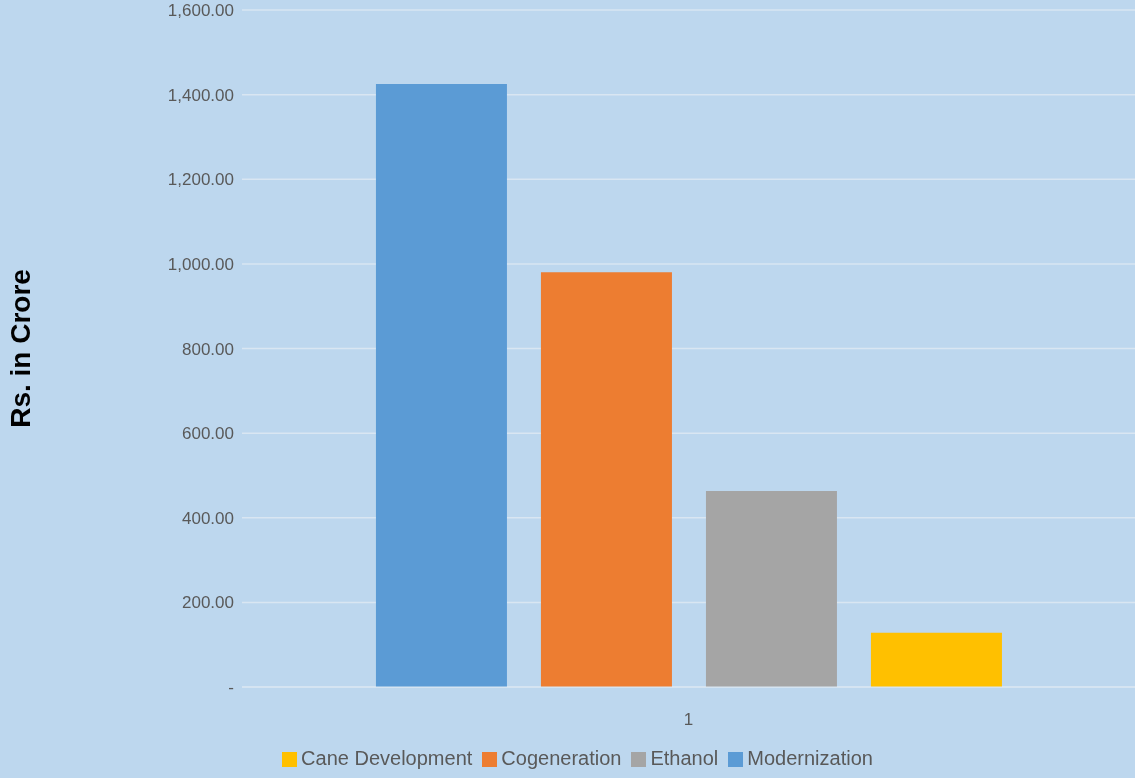 Image resolution: width=1135 pixels, height=778 pixels. Describe the element at coordinates (810, 758) in the screenshot. I see `legend-label: Modernization` at that location.